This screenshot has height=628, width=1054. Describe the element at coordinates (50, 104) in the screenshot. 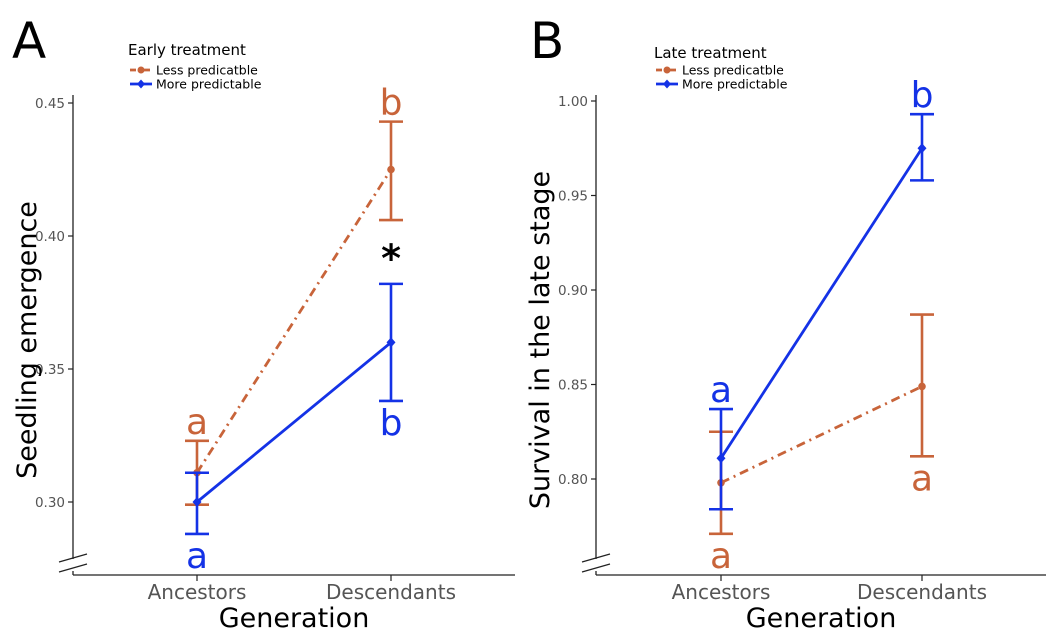

I see `y-tick-label: 0.45` at that location.